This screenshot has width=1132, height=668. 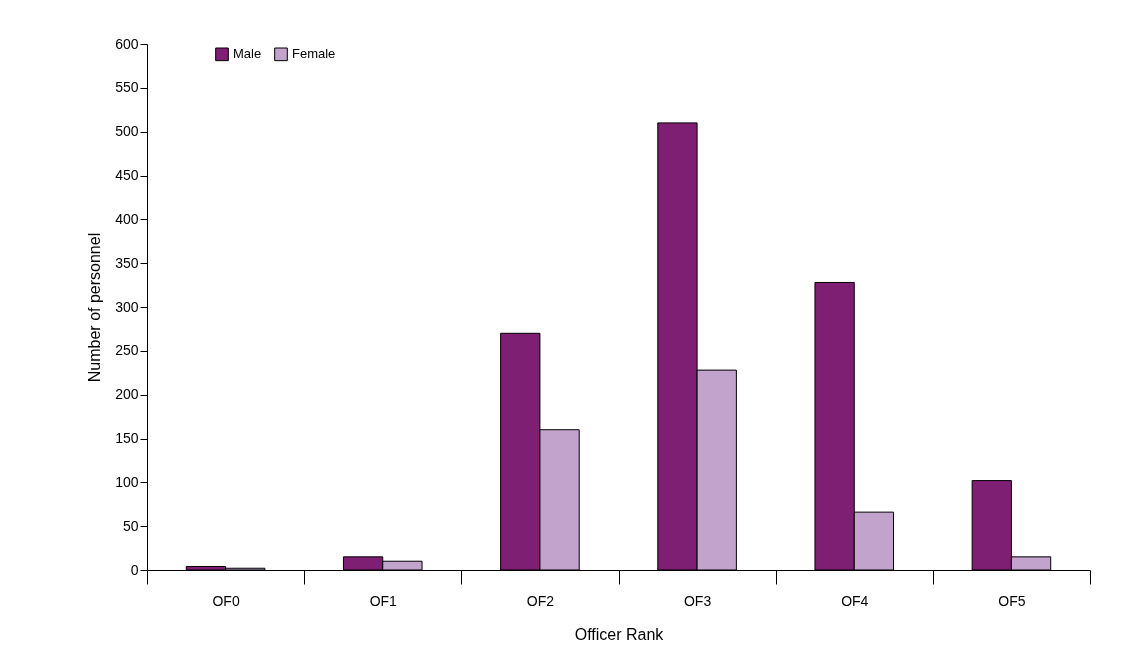 I want to click on legend-label: Male, so click(x=247, y=54).